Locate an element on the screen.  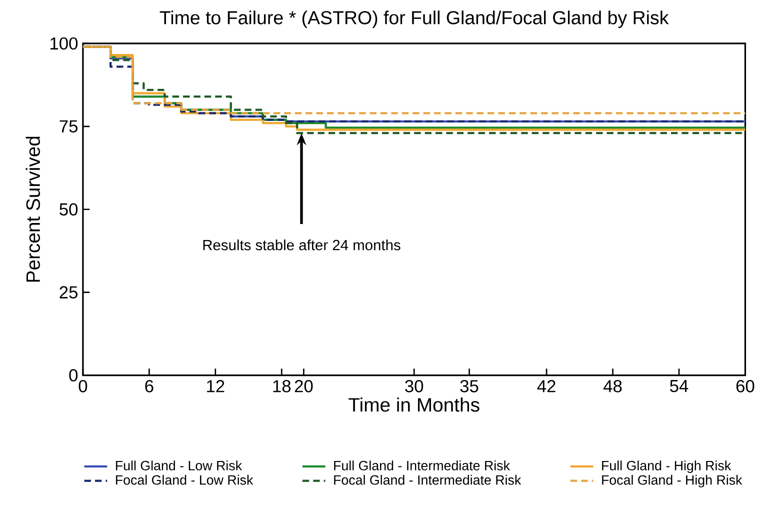
x-tick-label: 0 is located at coordinates (83, 386).